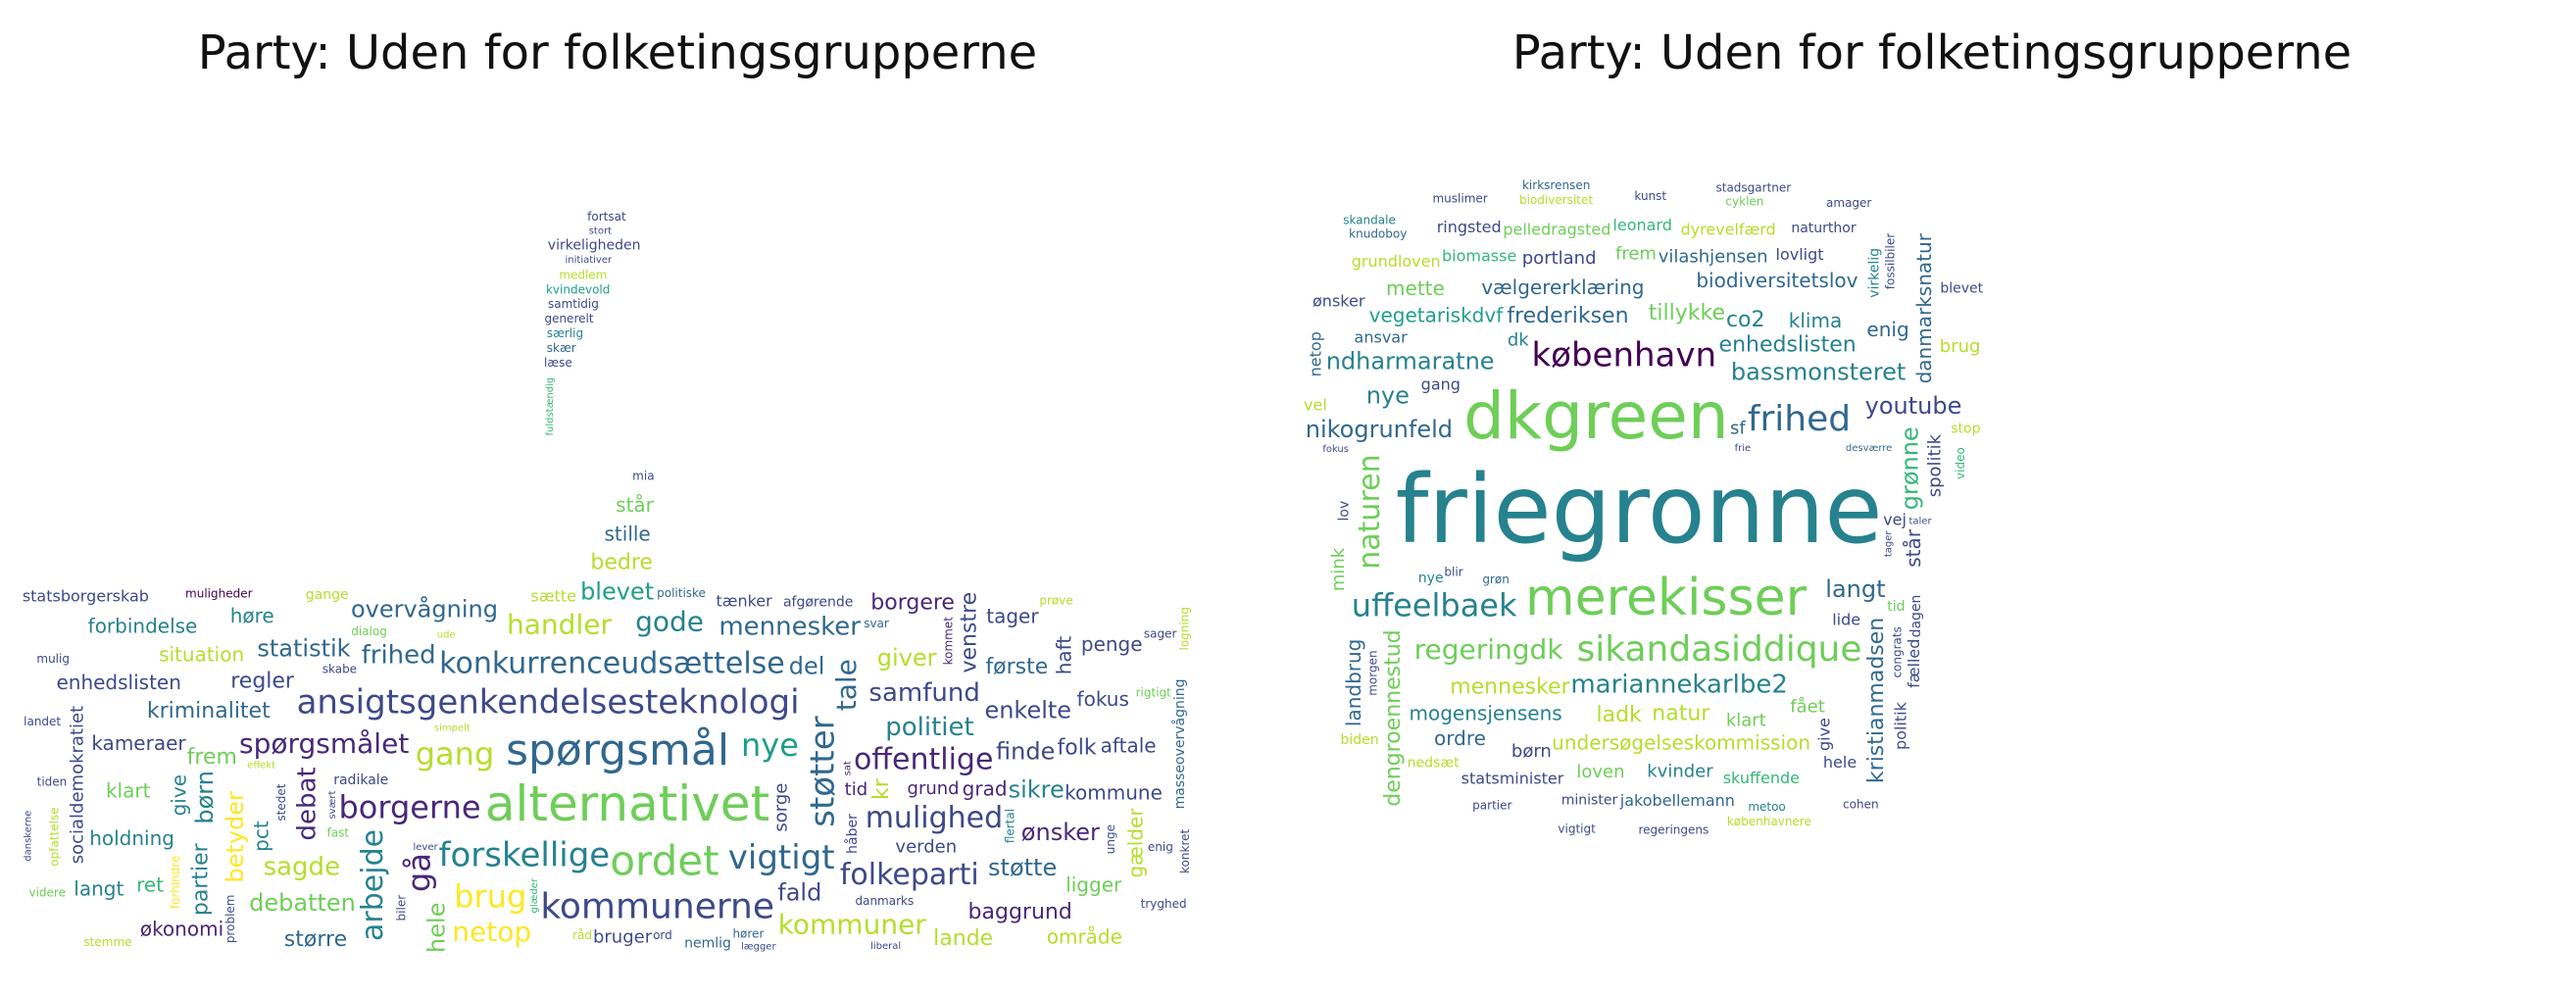 The width and height of the screenshot is (2576, 997). Describe the element at coordinates (1410, 361) in the screenshot. I see `word-1-14: ndharmaratne` at that location.